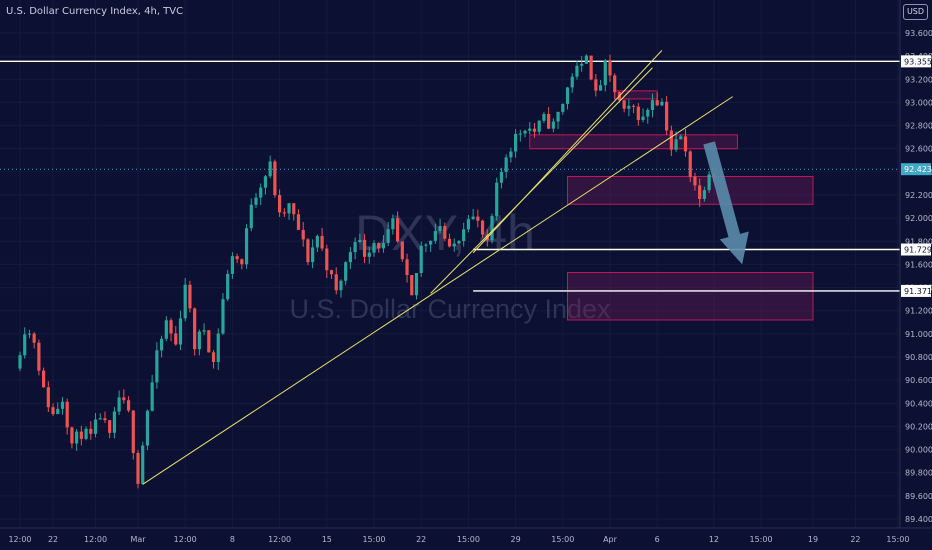 The width and height of the screenshot is (932, 550). What do you see at coordinates (714, 539) in the screenshot?
I see `time-tick-label: 12` at bounding box center [714, 539].